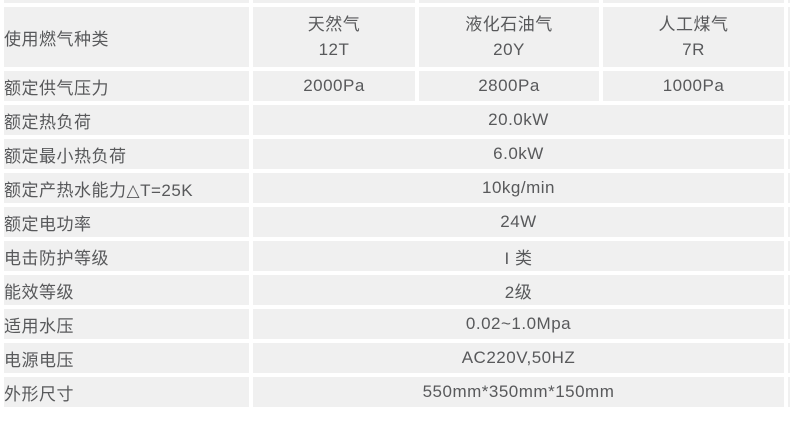 This screenshot has width=790, height=424. What do you see at coordinates (126, 86) in the screenshot?
I see `spec-row-label: 额定供气压力` at bounding box center [126, 86].